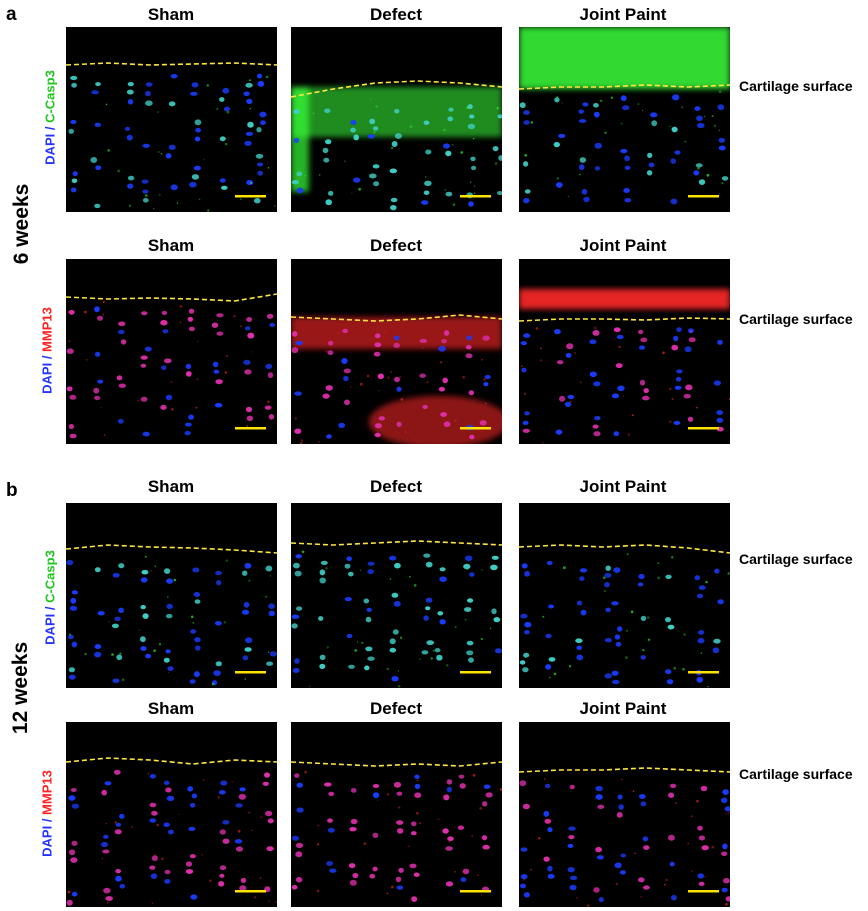 This screenshot has width=868, height=911. I want to click on stain-label-row-4: DAPI / MMP13, so click(47, 814).